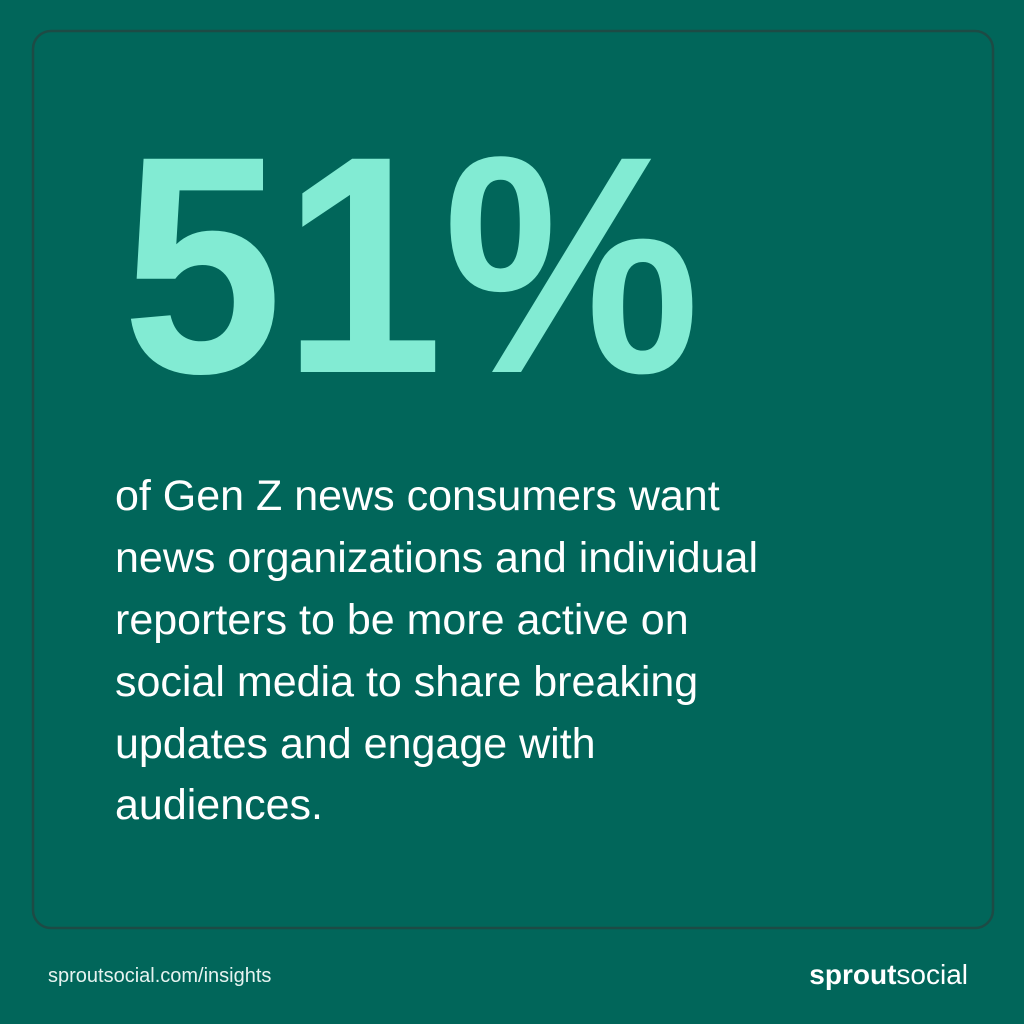 Image resolution: width=1024 pixels, height=1024 pixels. Describe the element at coordinates (159, 976) in the screenshot. I see `footer-url: sproutsocial.com/insights` at that location.